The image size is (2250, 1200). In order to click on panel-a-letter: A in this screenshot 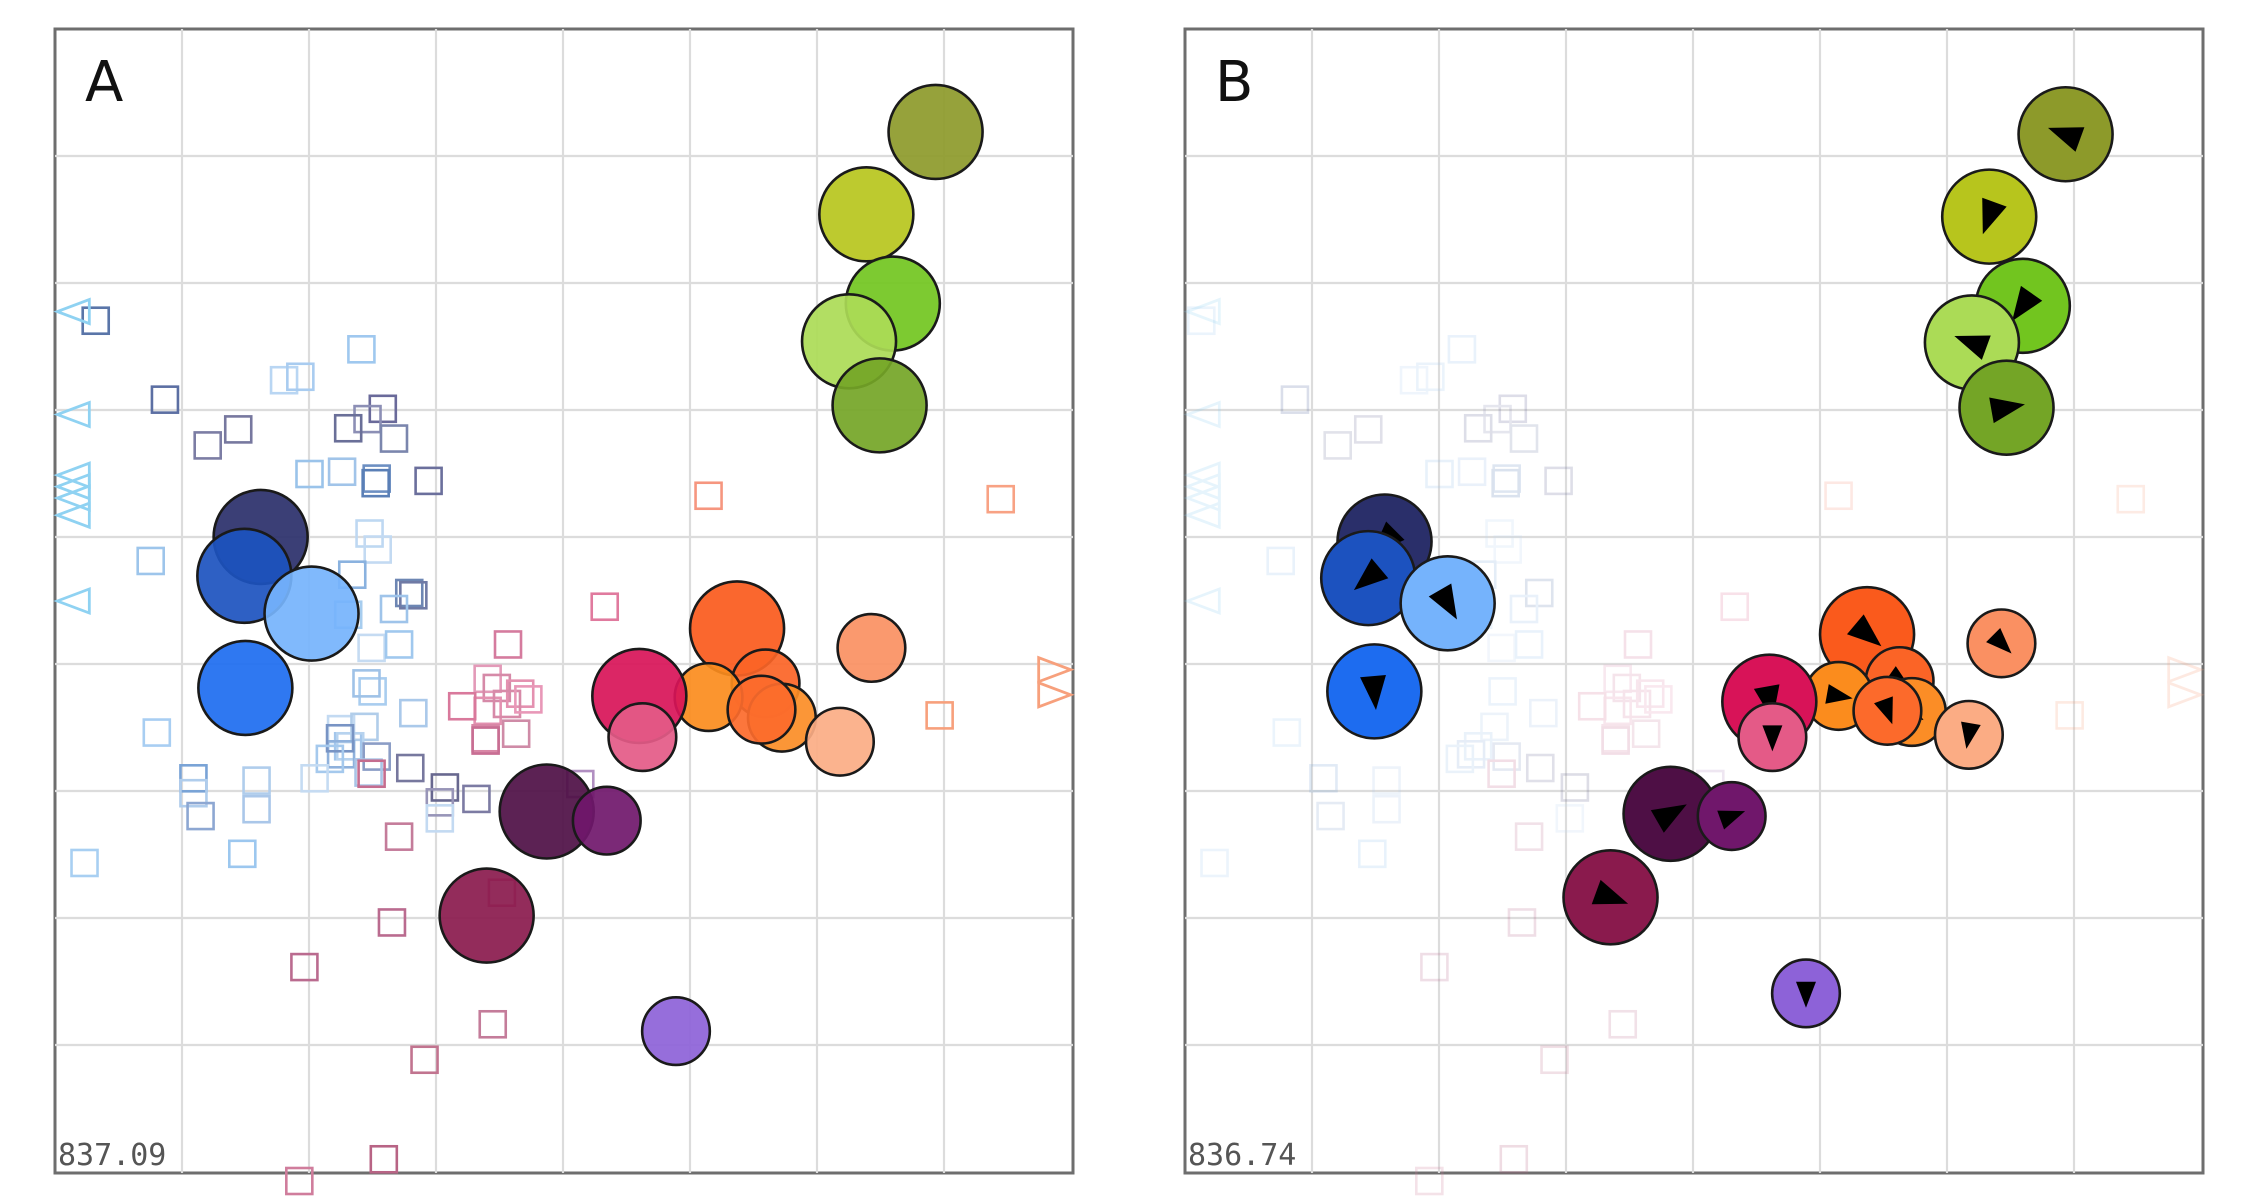, I will do `click(104, 82)`.